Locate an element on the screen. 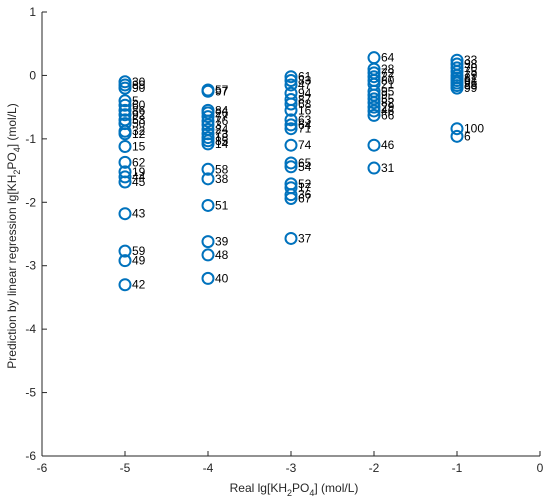 This screenshot has width=550, height=504. data-point-label: 85 is located at coordinates (222, 141).